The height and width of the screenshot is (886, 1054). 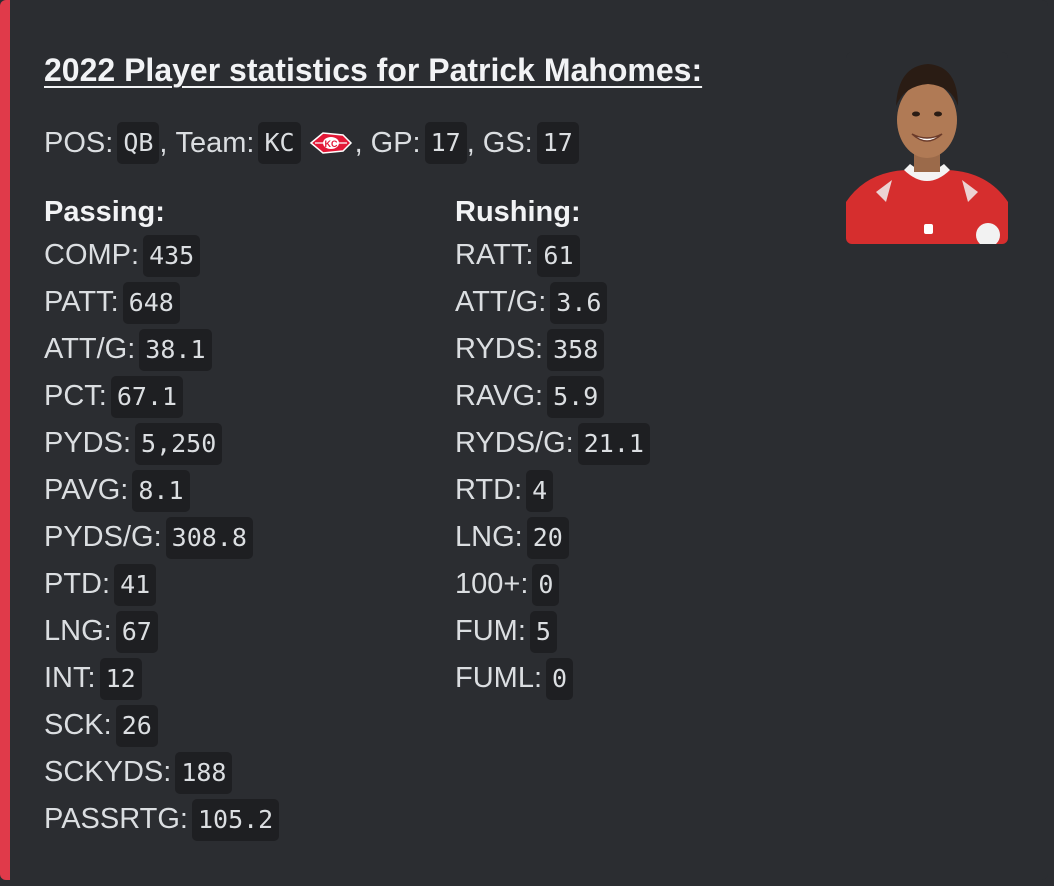 I want to click on stat-label: SCKYDS:, so click(x=108, y=772).